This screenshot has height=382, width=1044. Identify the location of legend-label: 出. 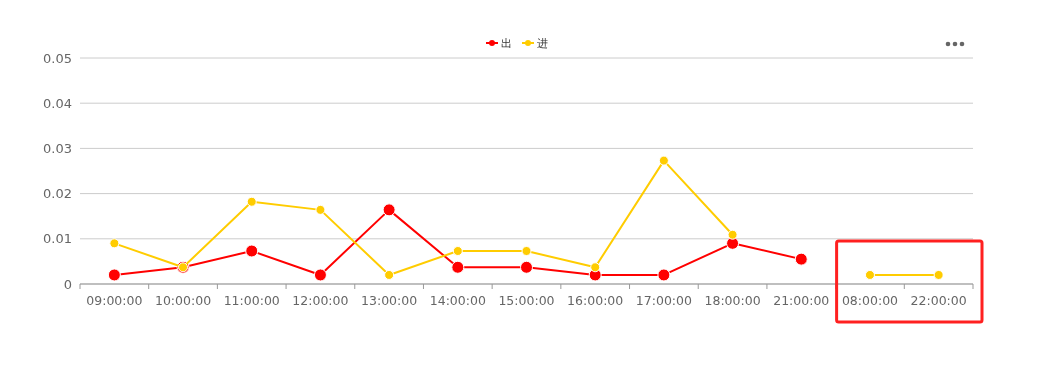
(506, 43).